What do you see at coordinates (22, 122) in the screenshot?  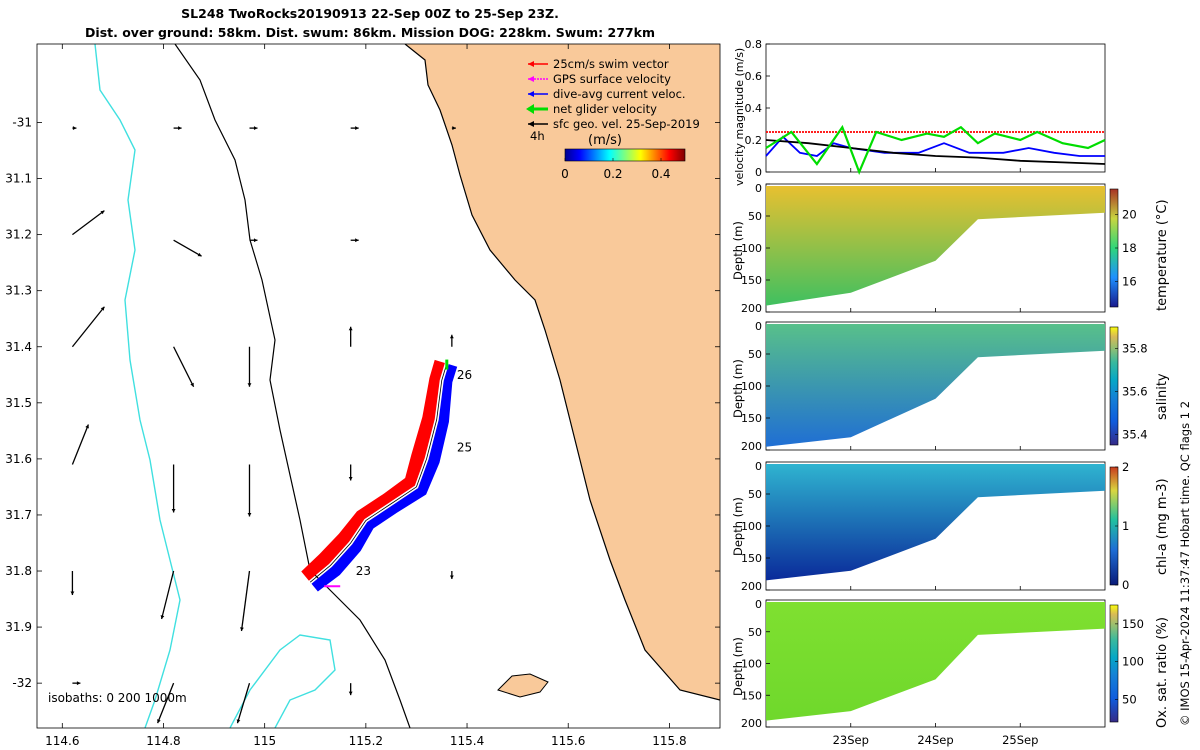 I see `map-ytick-label: -31` at bounding box center [22, 122].